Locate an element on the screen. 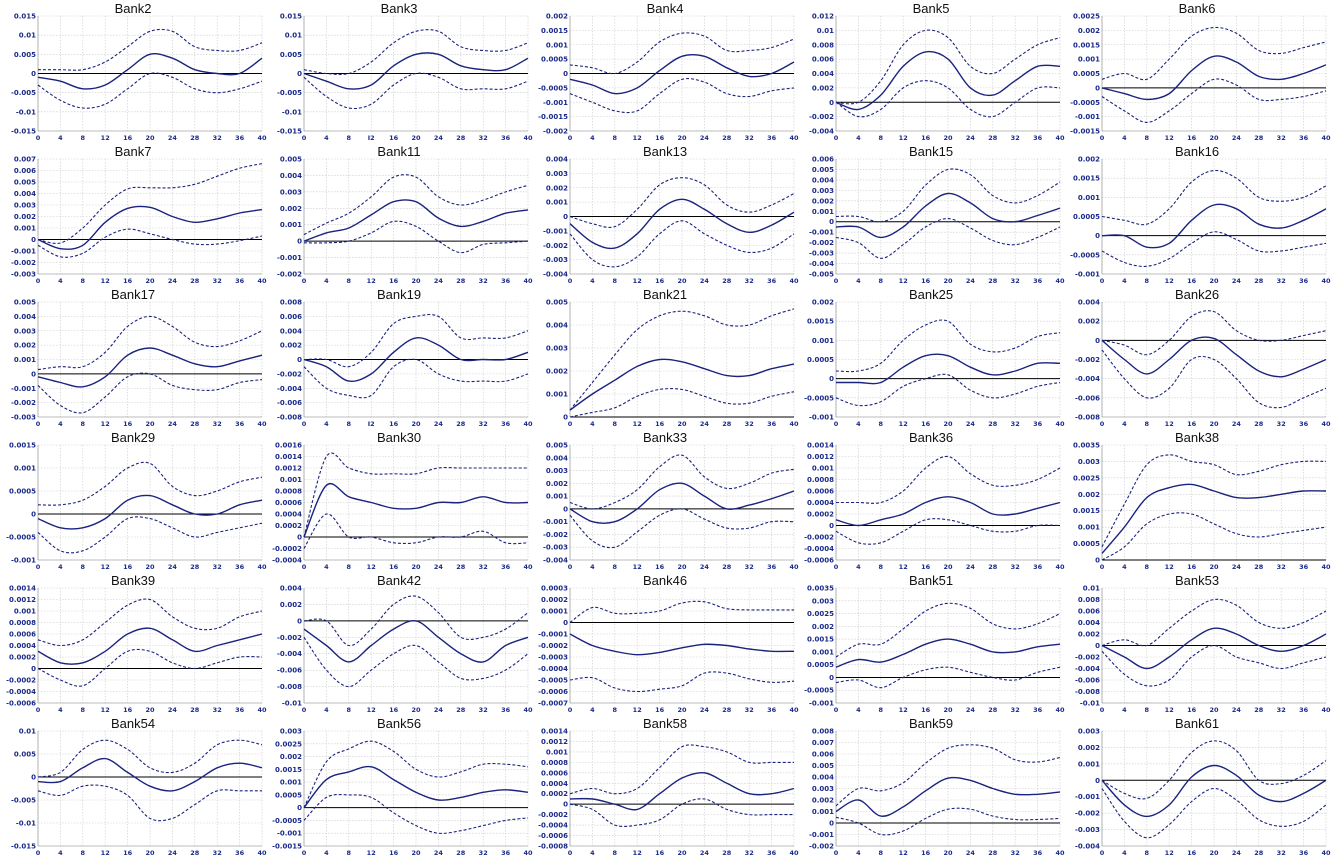 This screenshot has height=859, width=1332. x-tick-label: 28 is located at coordinates (461, 424).